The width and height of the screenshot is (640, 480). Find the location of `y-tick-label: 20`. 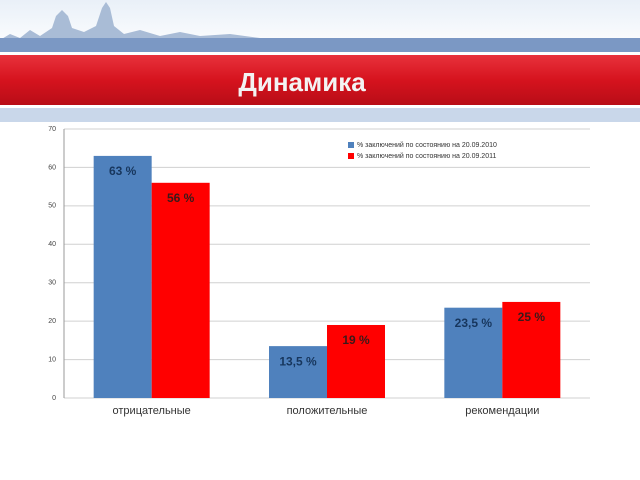

y-tick-label: 20 is located at coordinates (52, 321).